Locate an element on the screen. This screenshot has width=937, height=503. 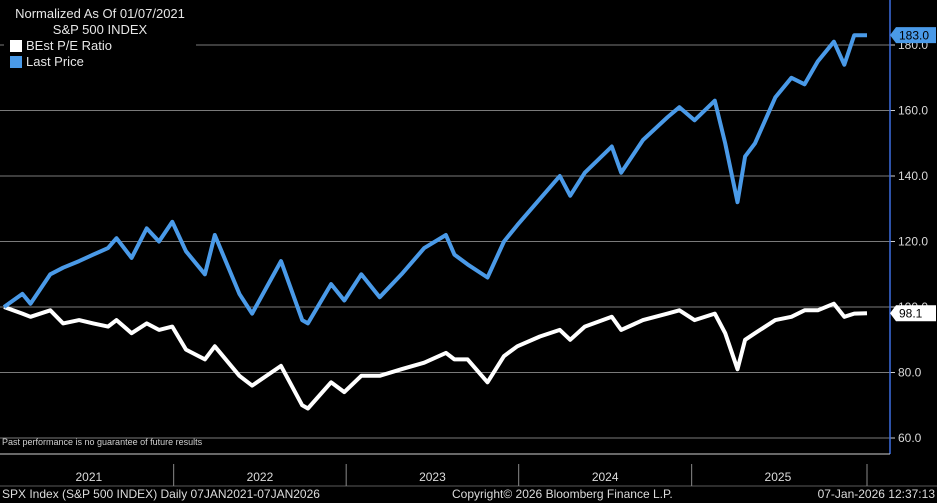
legend-title: Normalized As Of 01/07/2021 is located at coordinates (100, 13).